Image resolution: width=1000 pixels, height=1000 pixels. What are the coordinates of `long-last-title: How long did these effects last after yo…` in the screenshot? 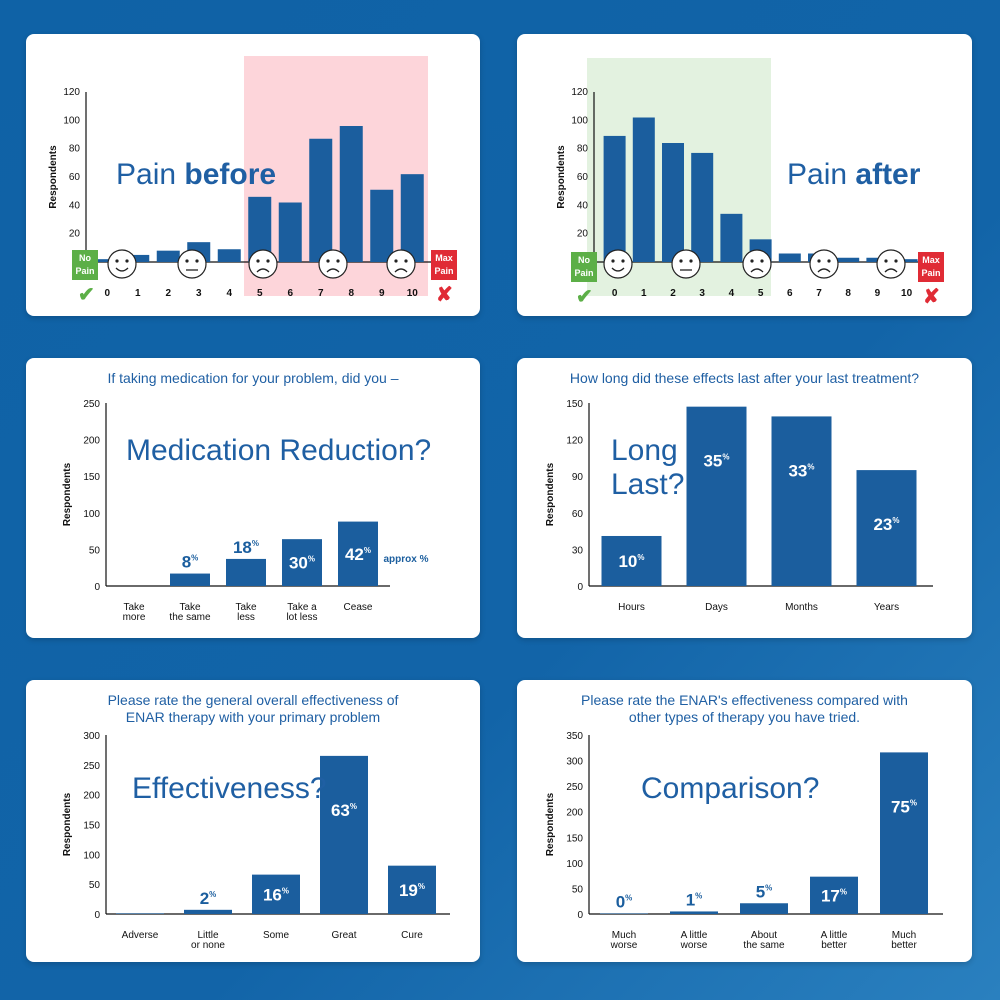 It's located at (744, 378).